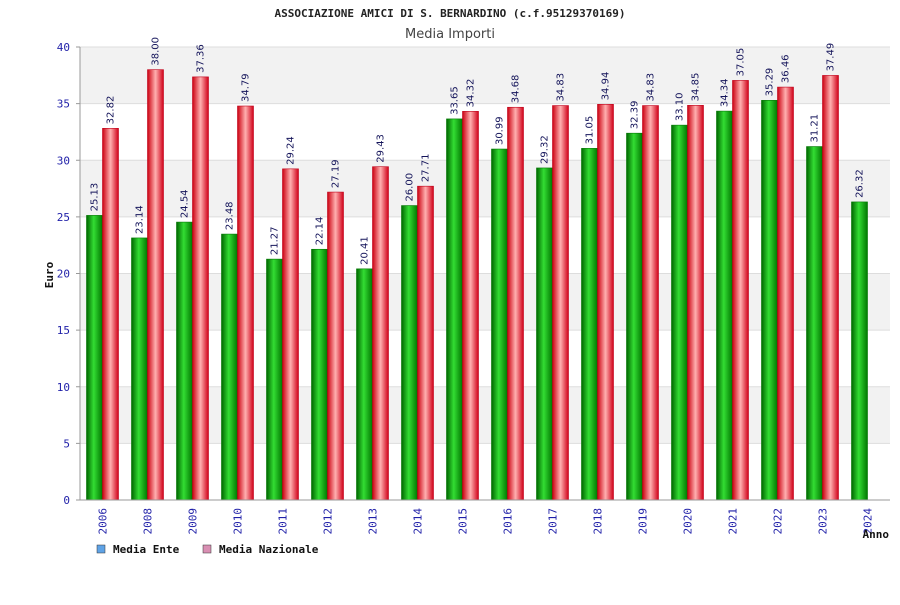  I want to click on y-tick-label: 25, so click(63, 217).